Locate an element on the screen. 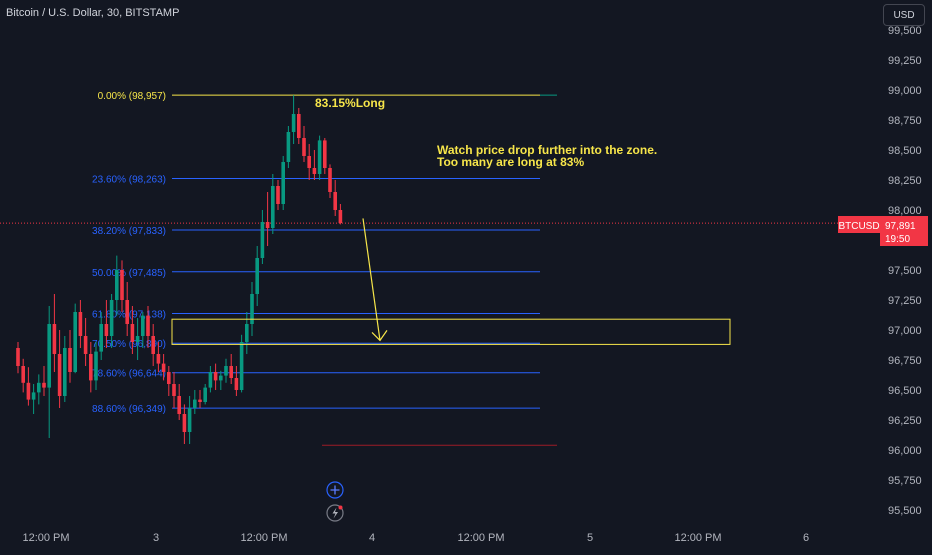 The image size is (932, 555). price-axis-label: 99,250 is located at coordinates (905, 61).